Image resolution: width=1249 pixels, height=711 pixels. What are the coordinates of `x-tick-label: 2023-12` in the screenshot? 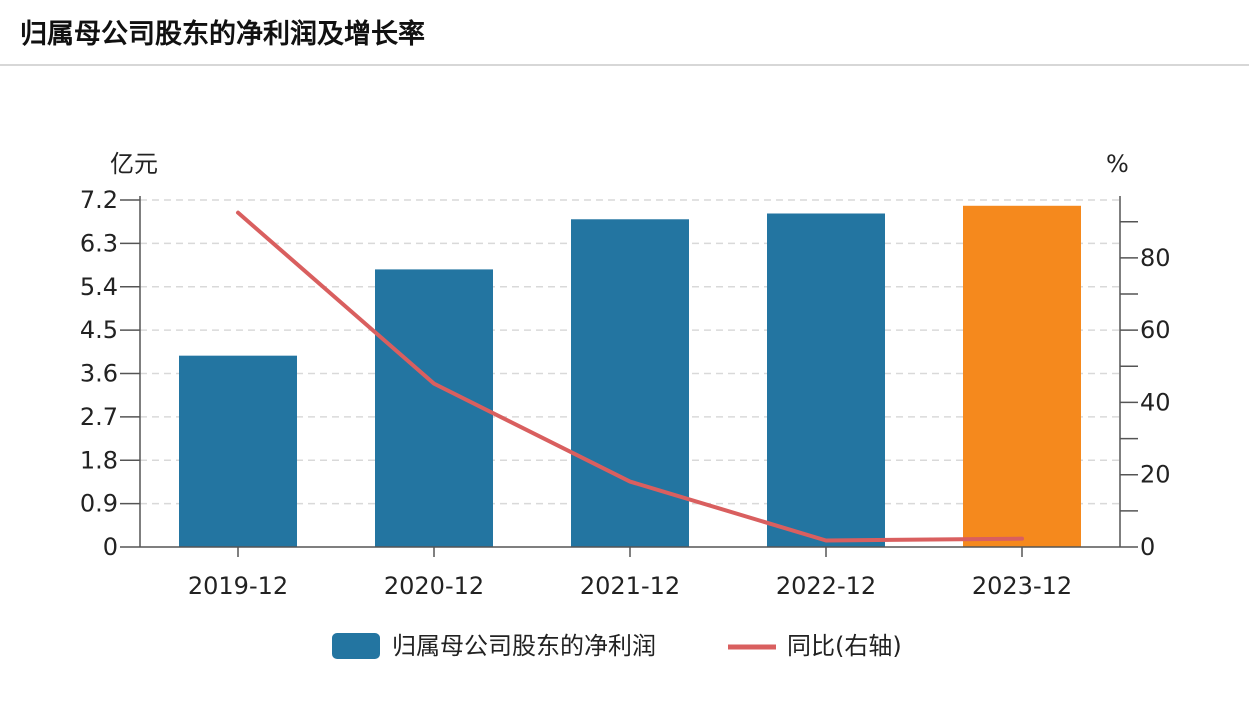 It's located at (1022, 586).